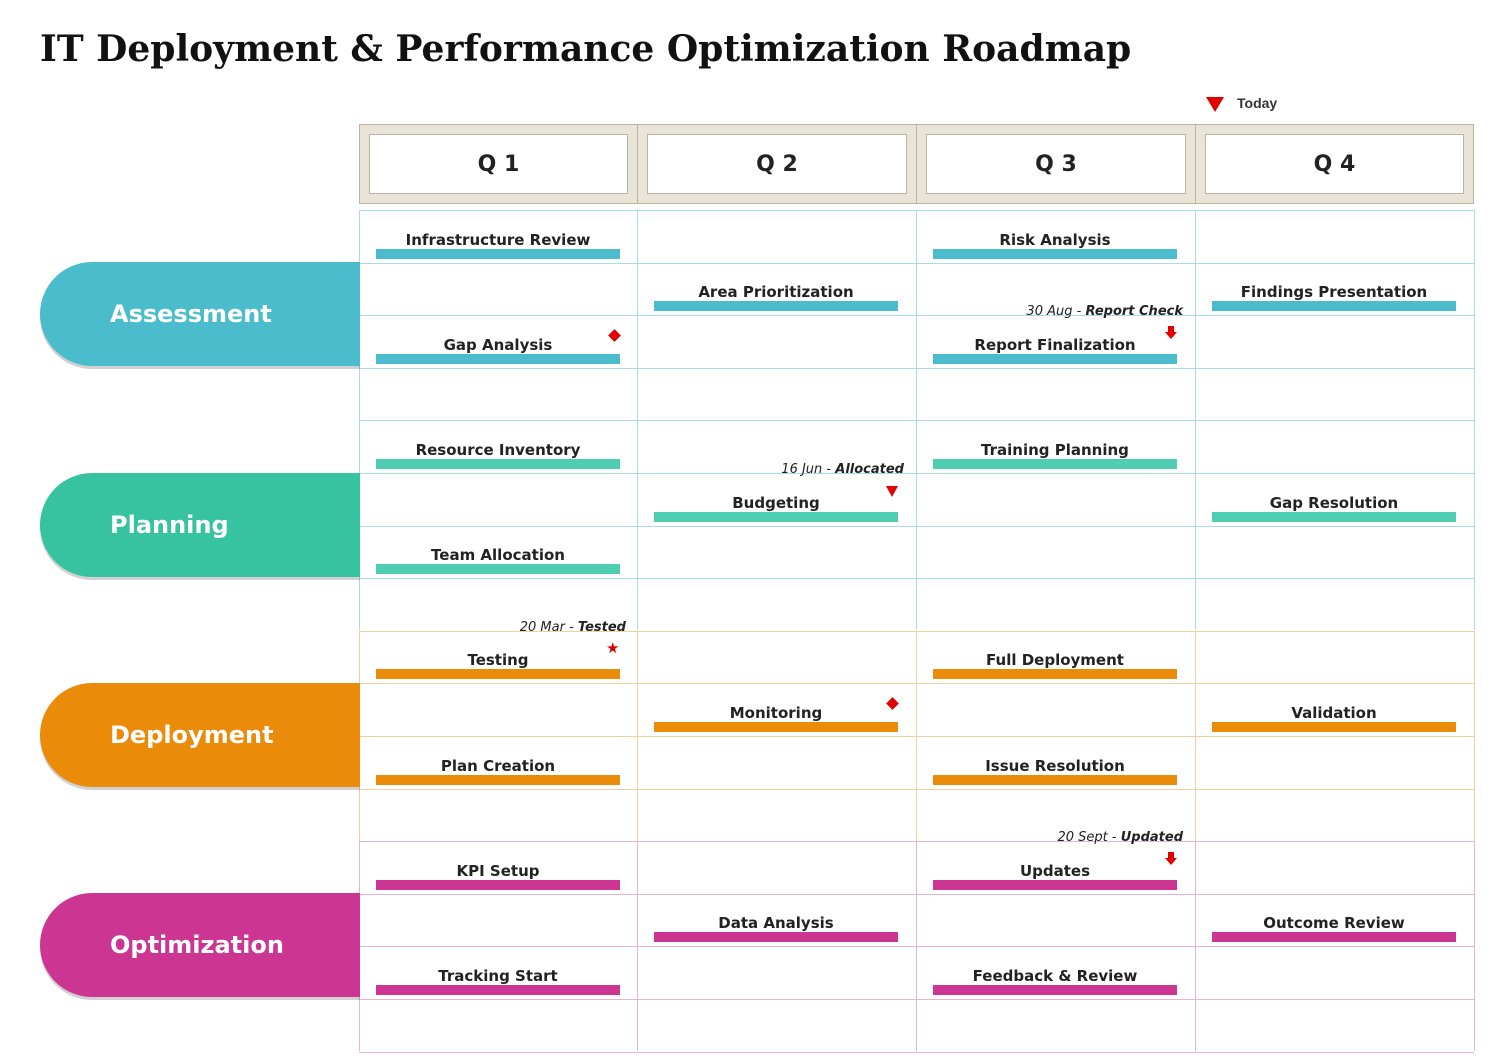 The width and height of the screenshot is (1500, 1061). What do you see at coordinates (1104, 311) in the screenshot?
I see `milestone-note: 30 Aug - Report Check` at bounding box center [1104, 311].